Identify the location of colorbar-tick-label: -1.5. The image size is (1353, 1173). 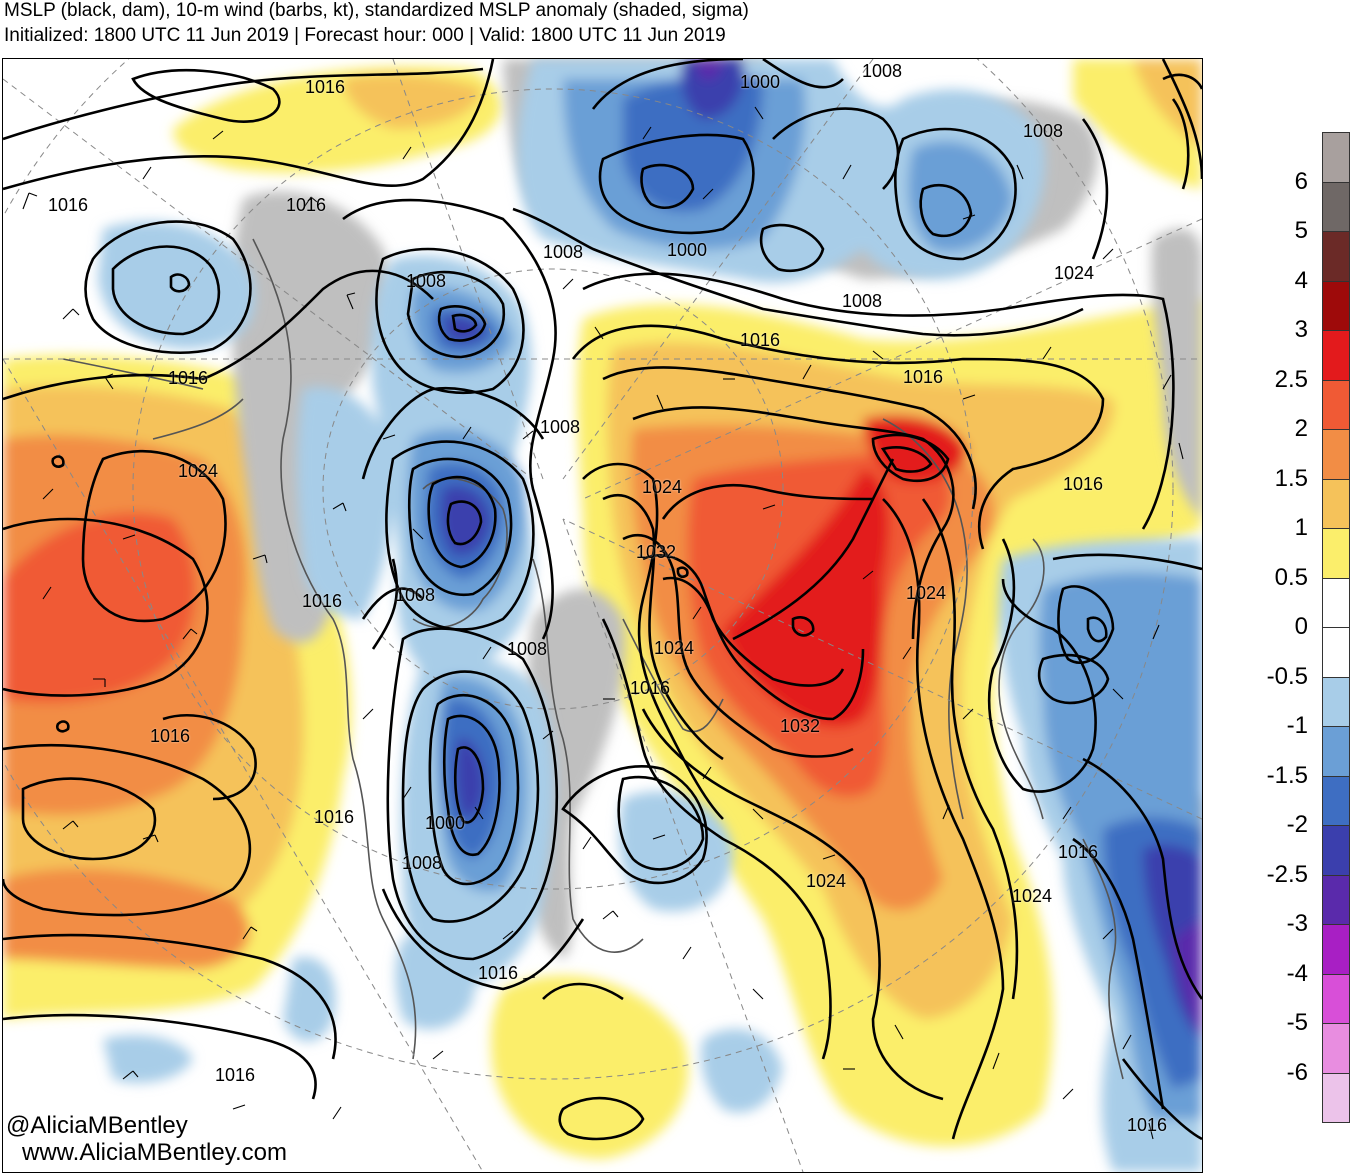
(1287, 775).